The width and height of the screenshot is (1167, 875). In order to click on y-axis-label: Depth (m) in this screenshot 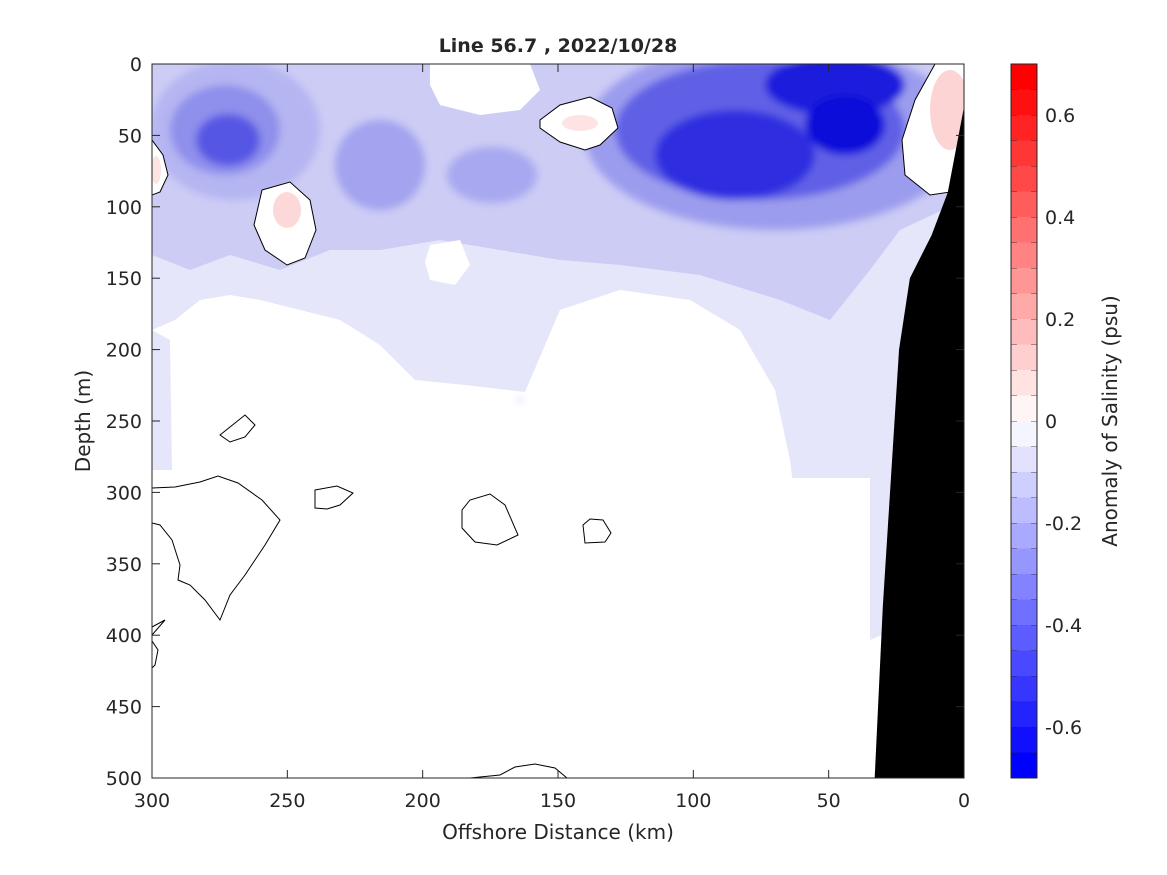, I will do `click(83, 421)`.